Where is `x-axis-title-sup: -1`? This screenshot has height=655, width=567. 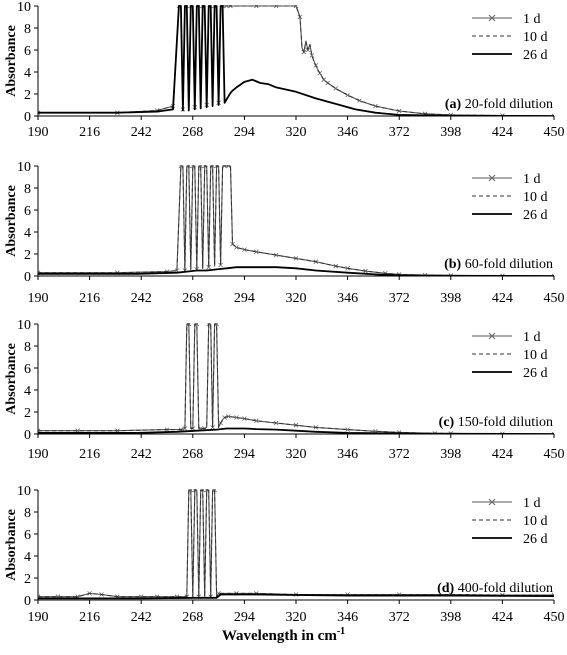
x-axis-title-sup: -1 is located at coordinates (341, 631).